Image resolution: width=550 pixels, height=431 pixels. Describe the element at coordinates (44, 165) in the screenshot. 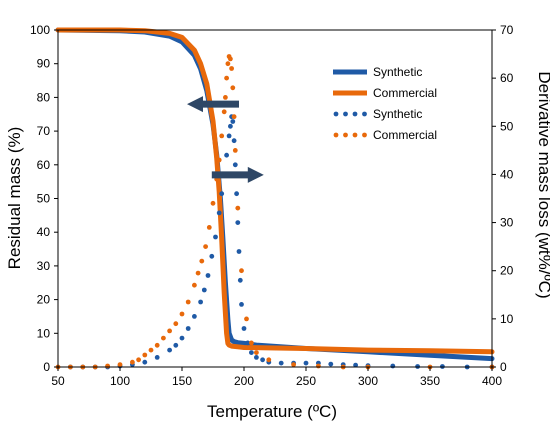

I see `y-tick-label: 60` at that location.